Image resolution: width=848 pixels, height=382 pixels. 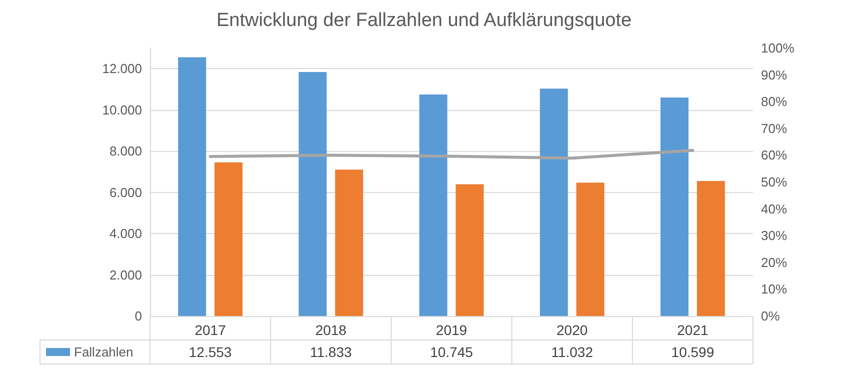 I want to click on y2-tick-label: 40%, so click(x=774, y=208).